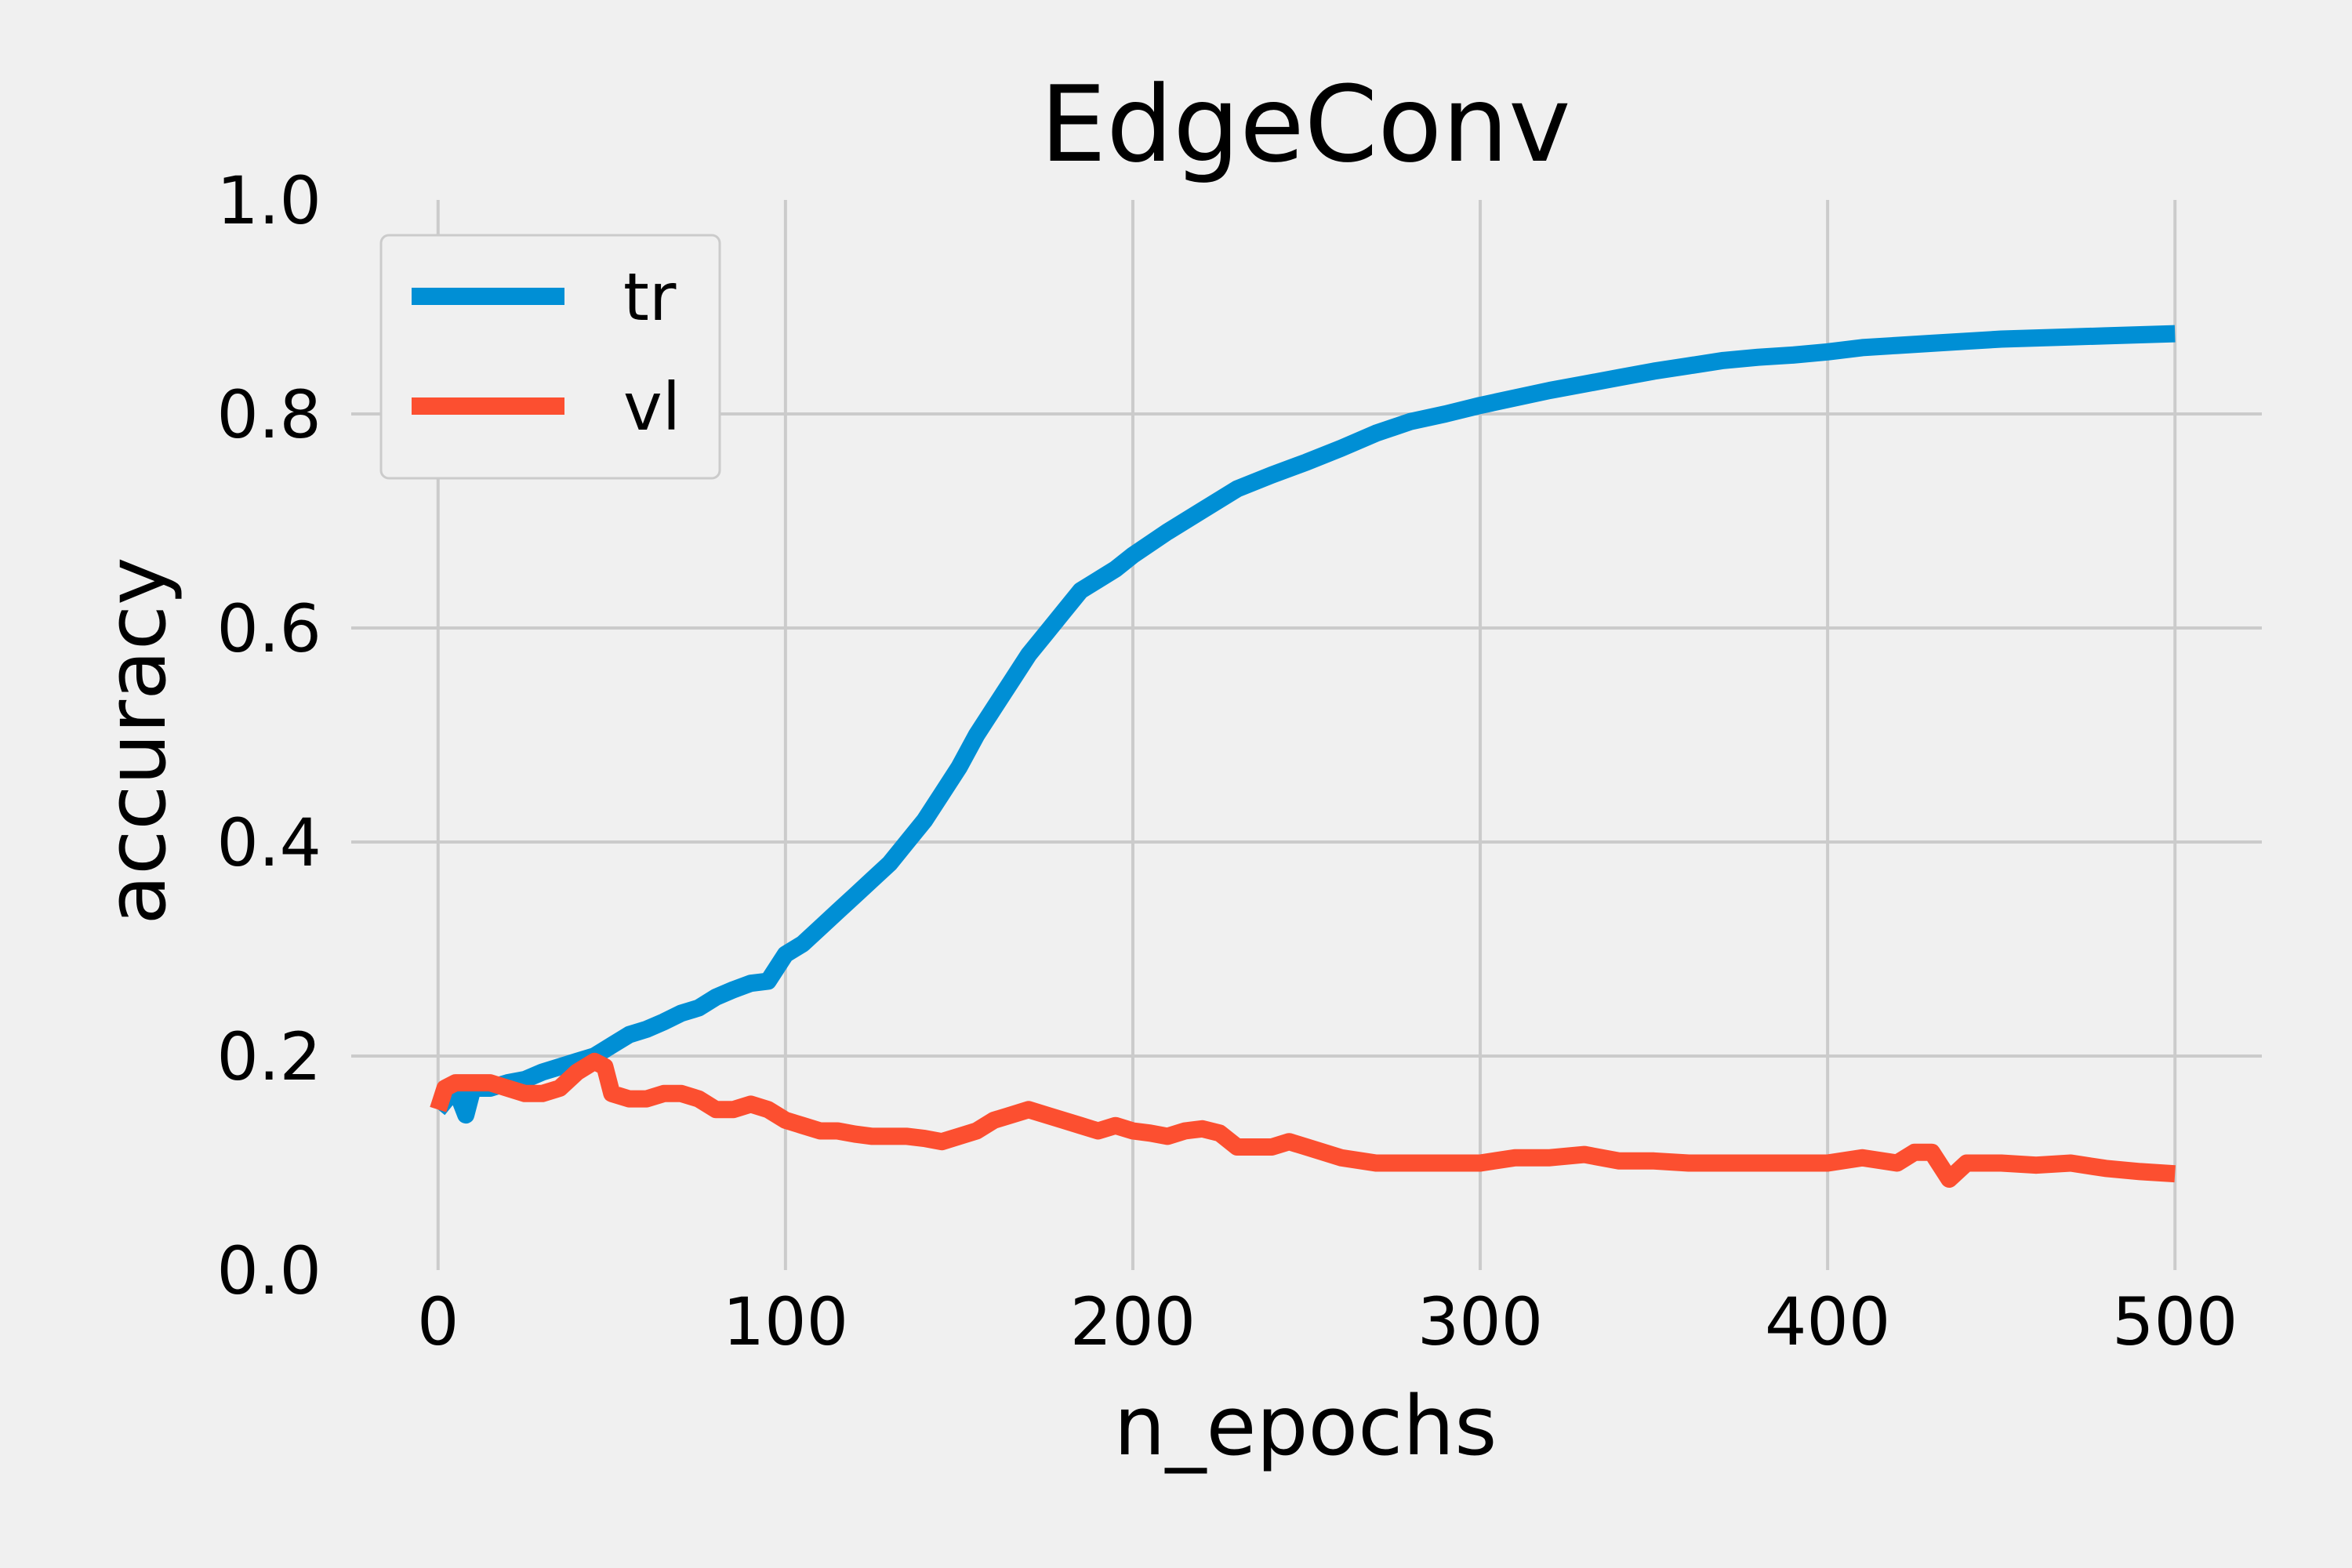 This screenshot has width=2352, height=1568. What do you see at coordinates (438, 1321) in the screenshot?
I see `x-tick-label: 0` at bounding box center [438, 1321].